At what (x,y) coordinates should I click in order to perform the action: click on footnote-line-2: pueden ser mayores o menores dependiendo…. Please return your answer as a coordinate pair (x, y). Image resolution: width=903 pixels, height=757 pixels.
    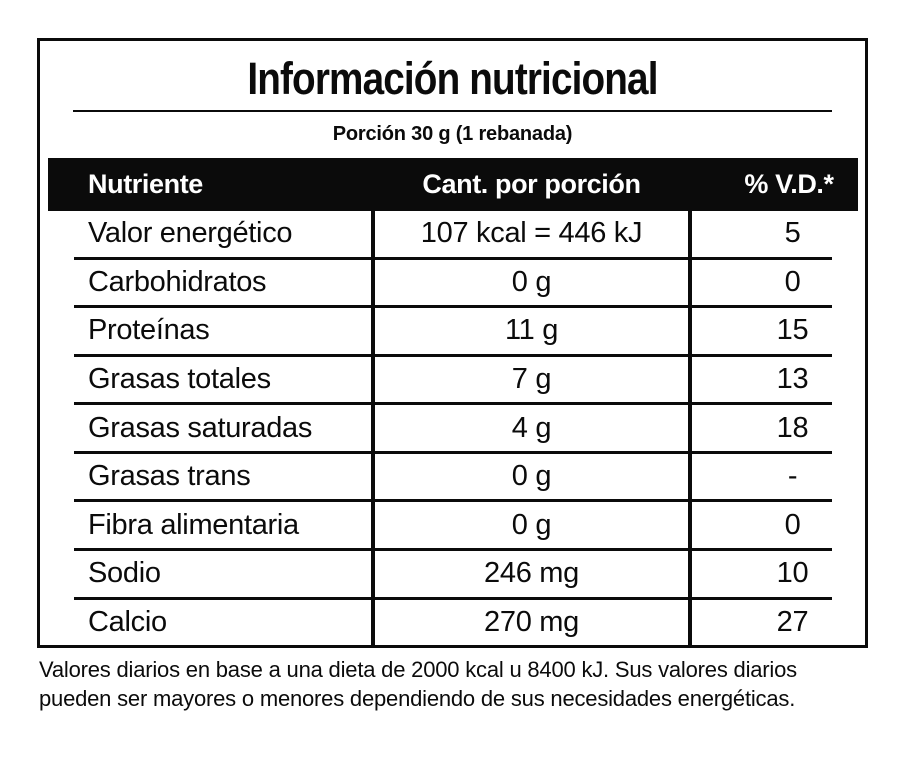
    Looking at the image, I should click on (417, 698).